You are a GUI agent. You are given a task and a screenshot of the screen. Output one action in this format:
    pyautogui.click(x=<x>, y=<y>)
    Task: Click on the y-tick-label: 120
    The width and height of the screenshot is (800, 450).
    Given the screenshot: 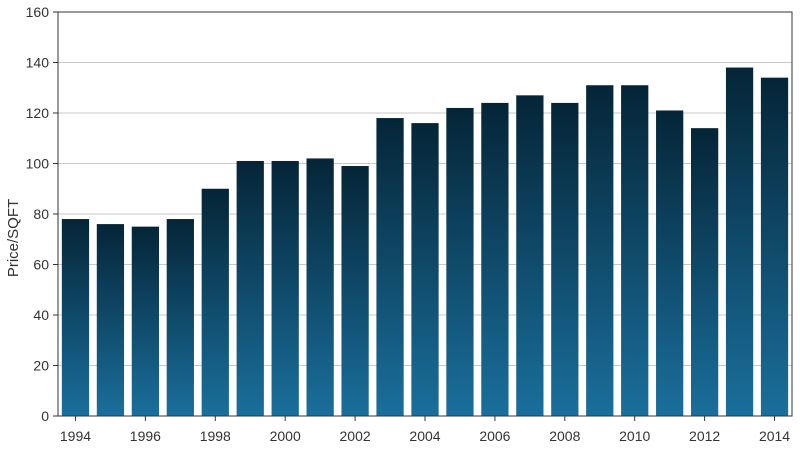 What is the action you would take?
    pyautogui.click(x=38, y=113)
    